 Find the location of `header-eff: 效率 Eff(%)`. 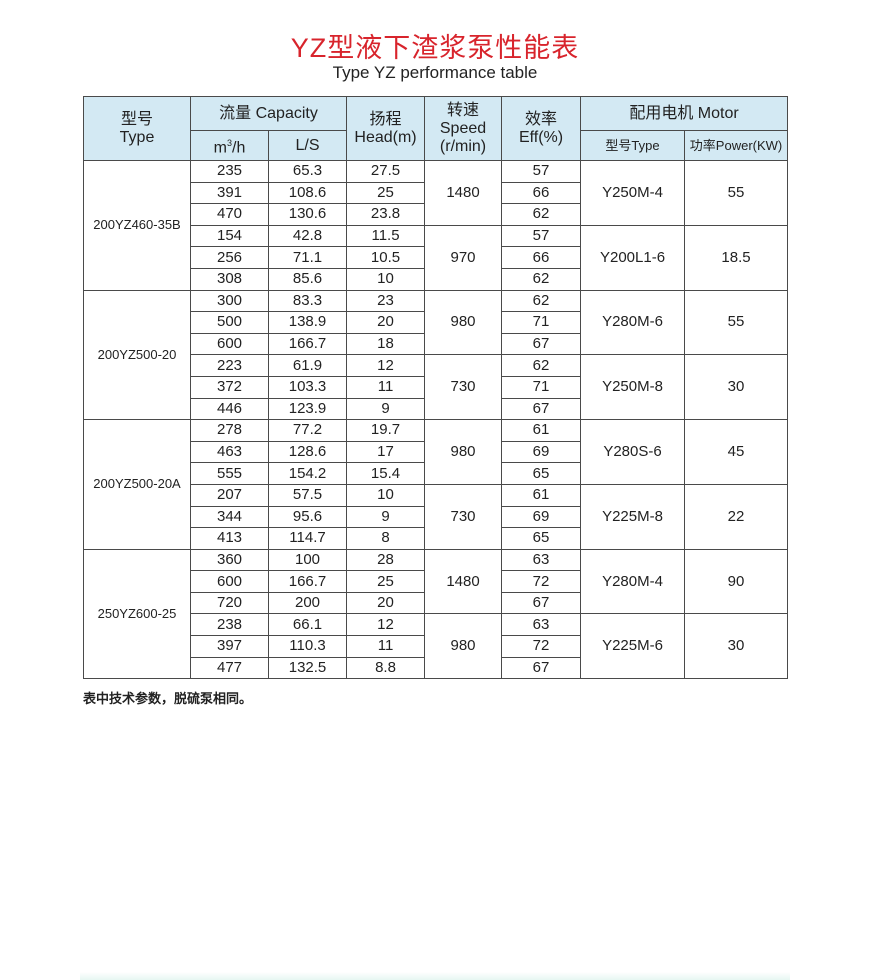

header-eff: 效率 Eff(%) is located at coordinates (541, 128).